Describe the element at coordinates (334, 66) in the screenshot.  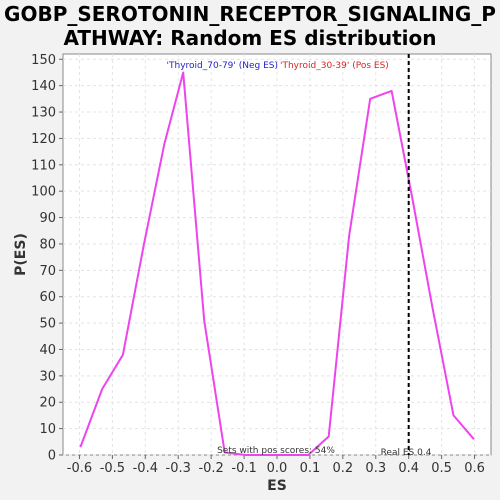
I see `pos-es-label: 'Thyroid_30-39' (Pos ES)` at that location.